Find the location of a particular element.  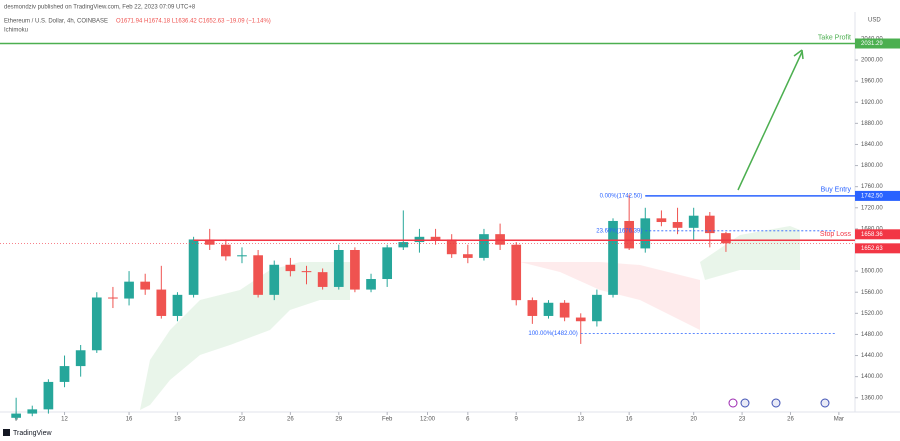

y-tick-label: 1600.00 is located at coordinates (872, 272).